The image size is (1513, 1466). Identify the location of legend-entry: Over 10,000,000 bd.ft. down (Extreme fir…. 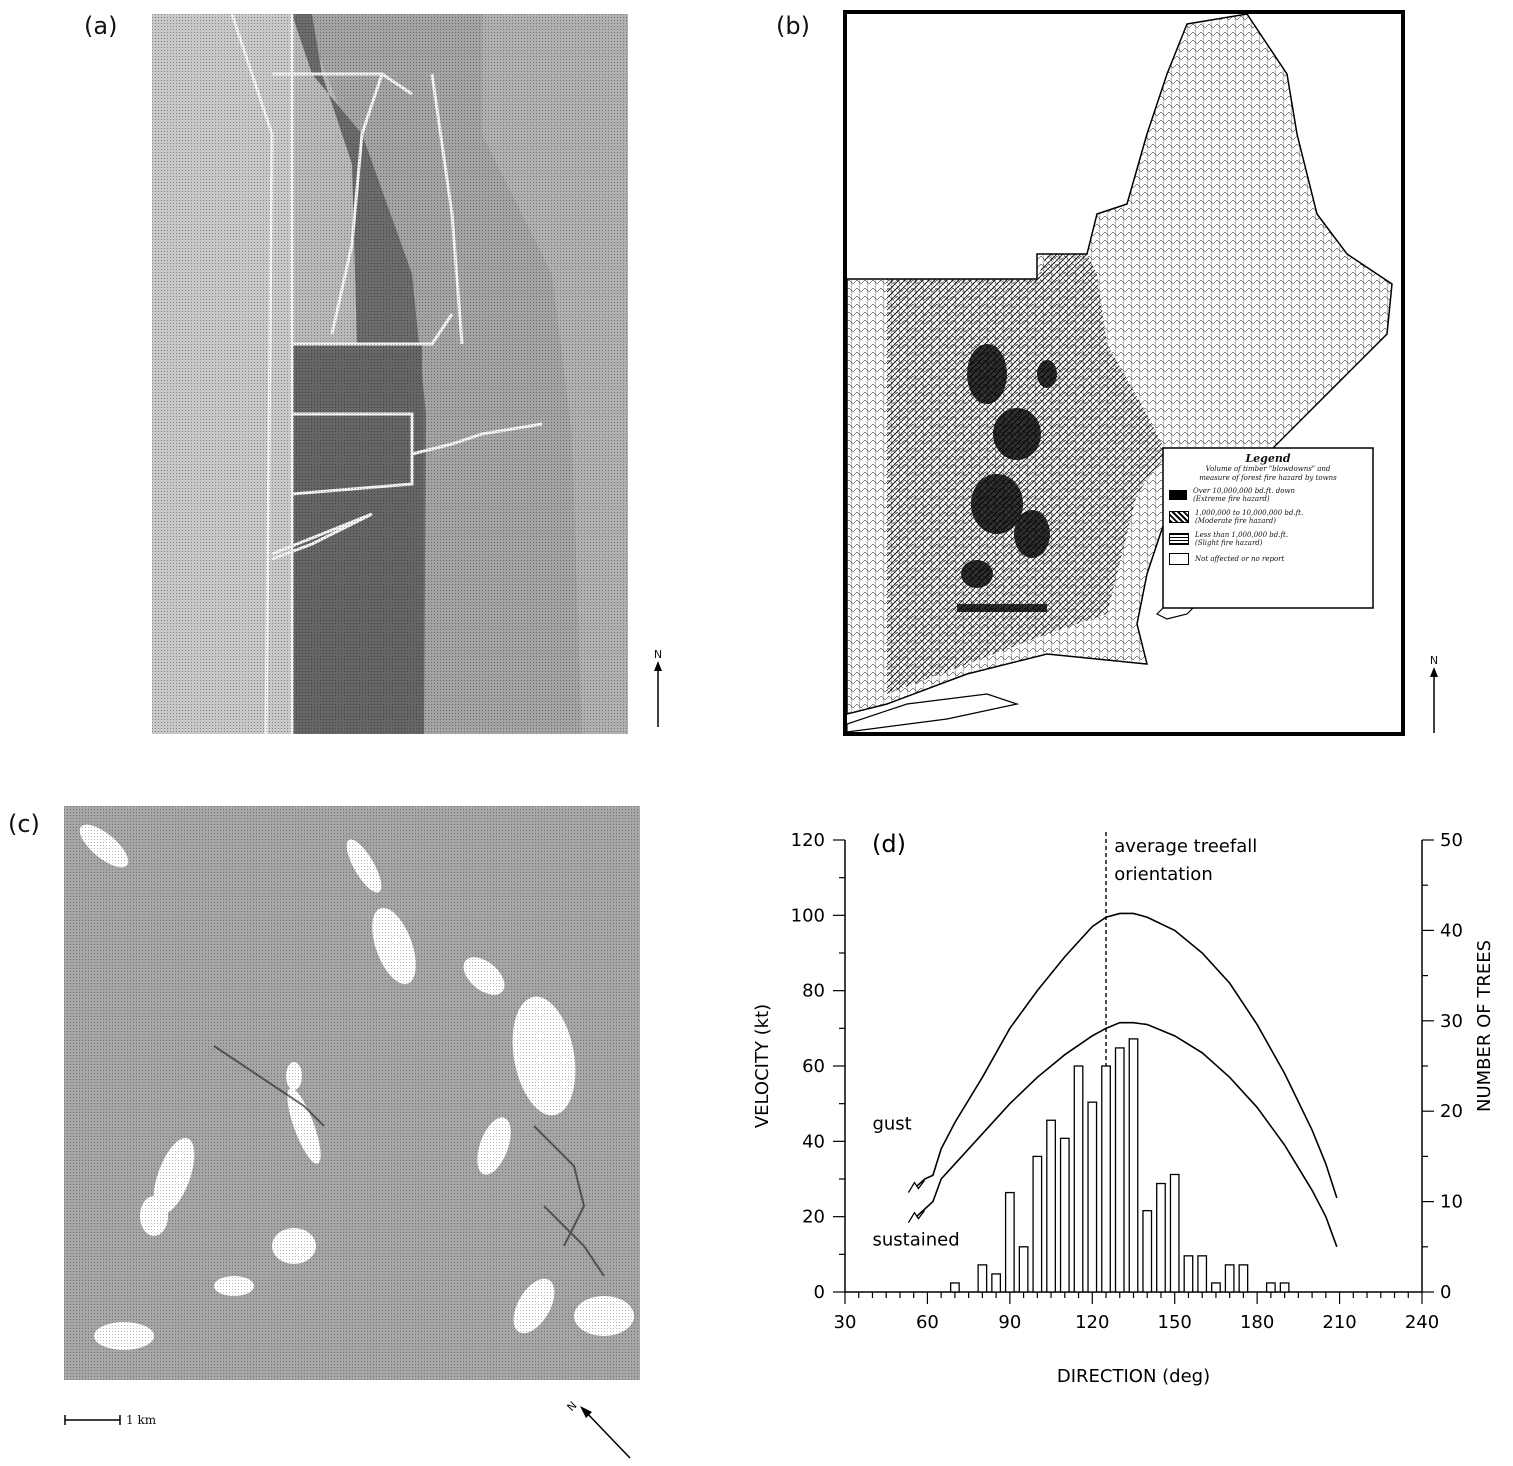
(1268, 495).